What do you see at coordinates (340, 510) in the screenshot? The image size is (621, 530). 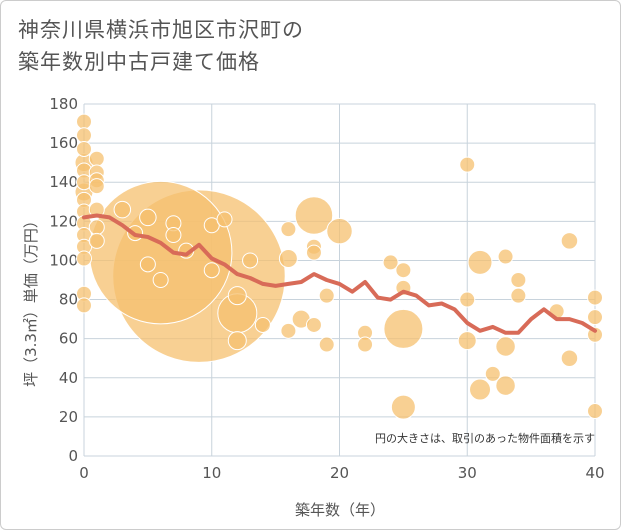 I see `x-axis-title: 築年数（年）` at bounding box center [340, 510].